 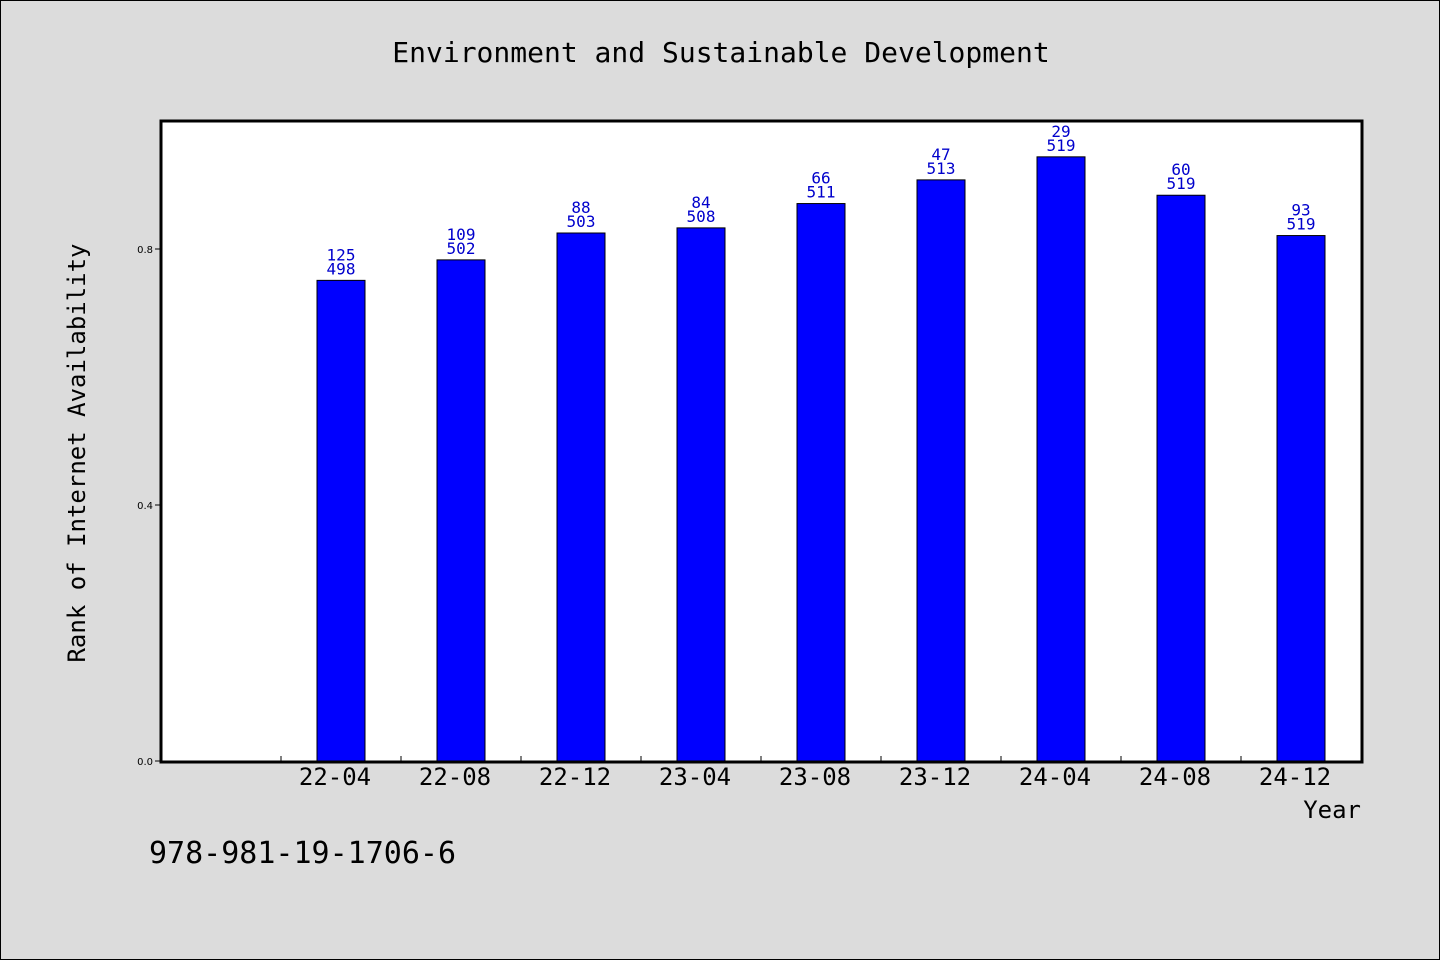 I want to click on x-tick-label: 24-12, so click(x=1295, y=777).